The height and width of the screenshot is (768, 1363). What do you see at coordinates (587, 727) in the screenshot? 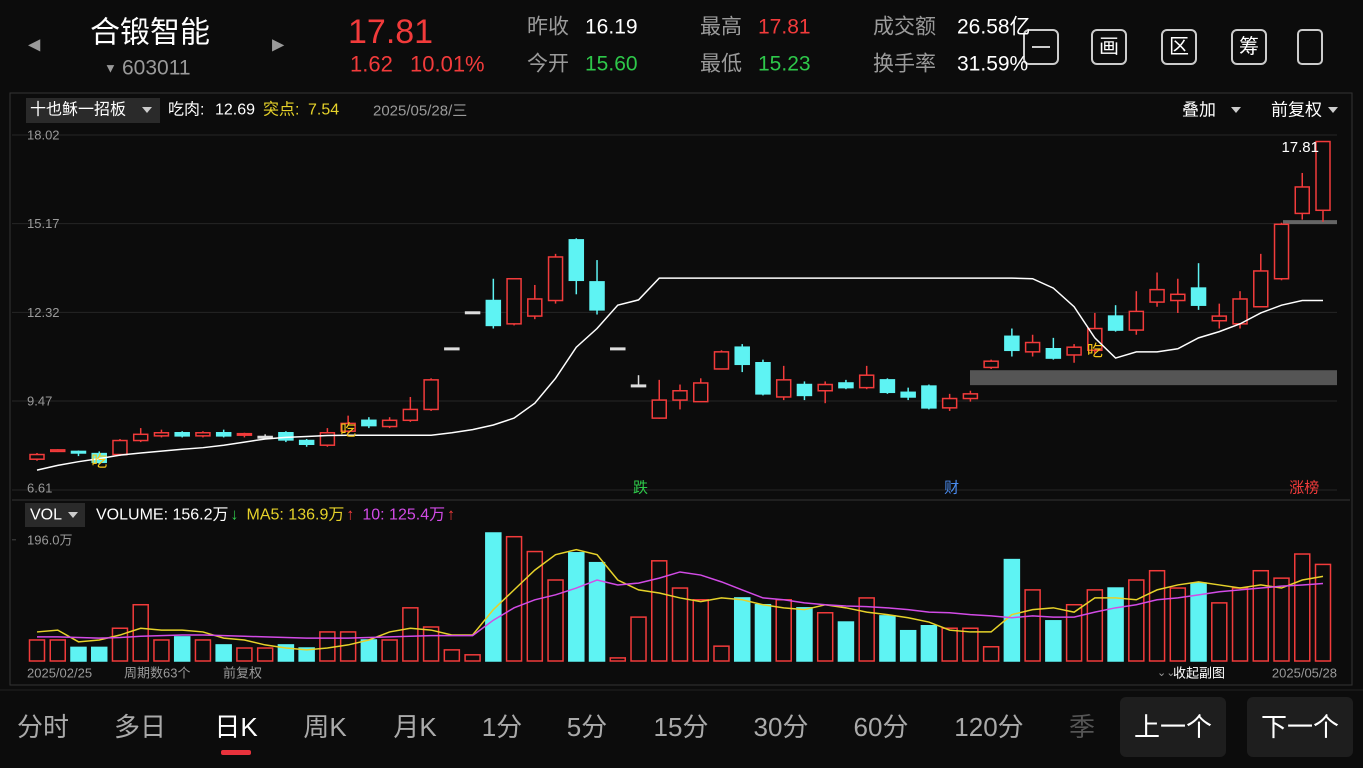
I see `tab: 5分` at bounding box center [587, 727].